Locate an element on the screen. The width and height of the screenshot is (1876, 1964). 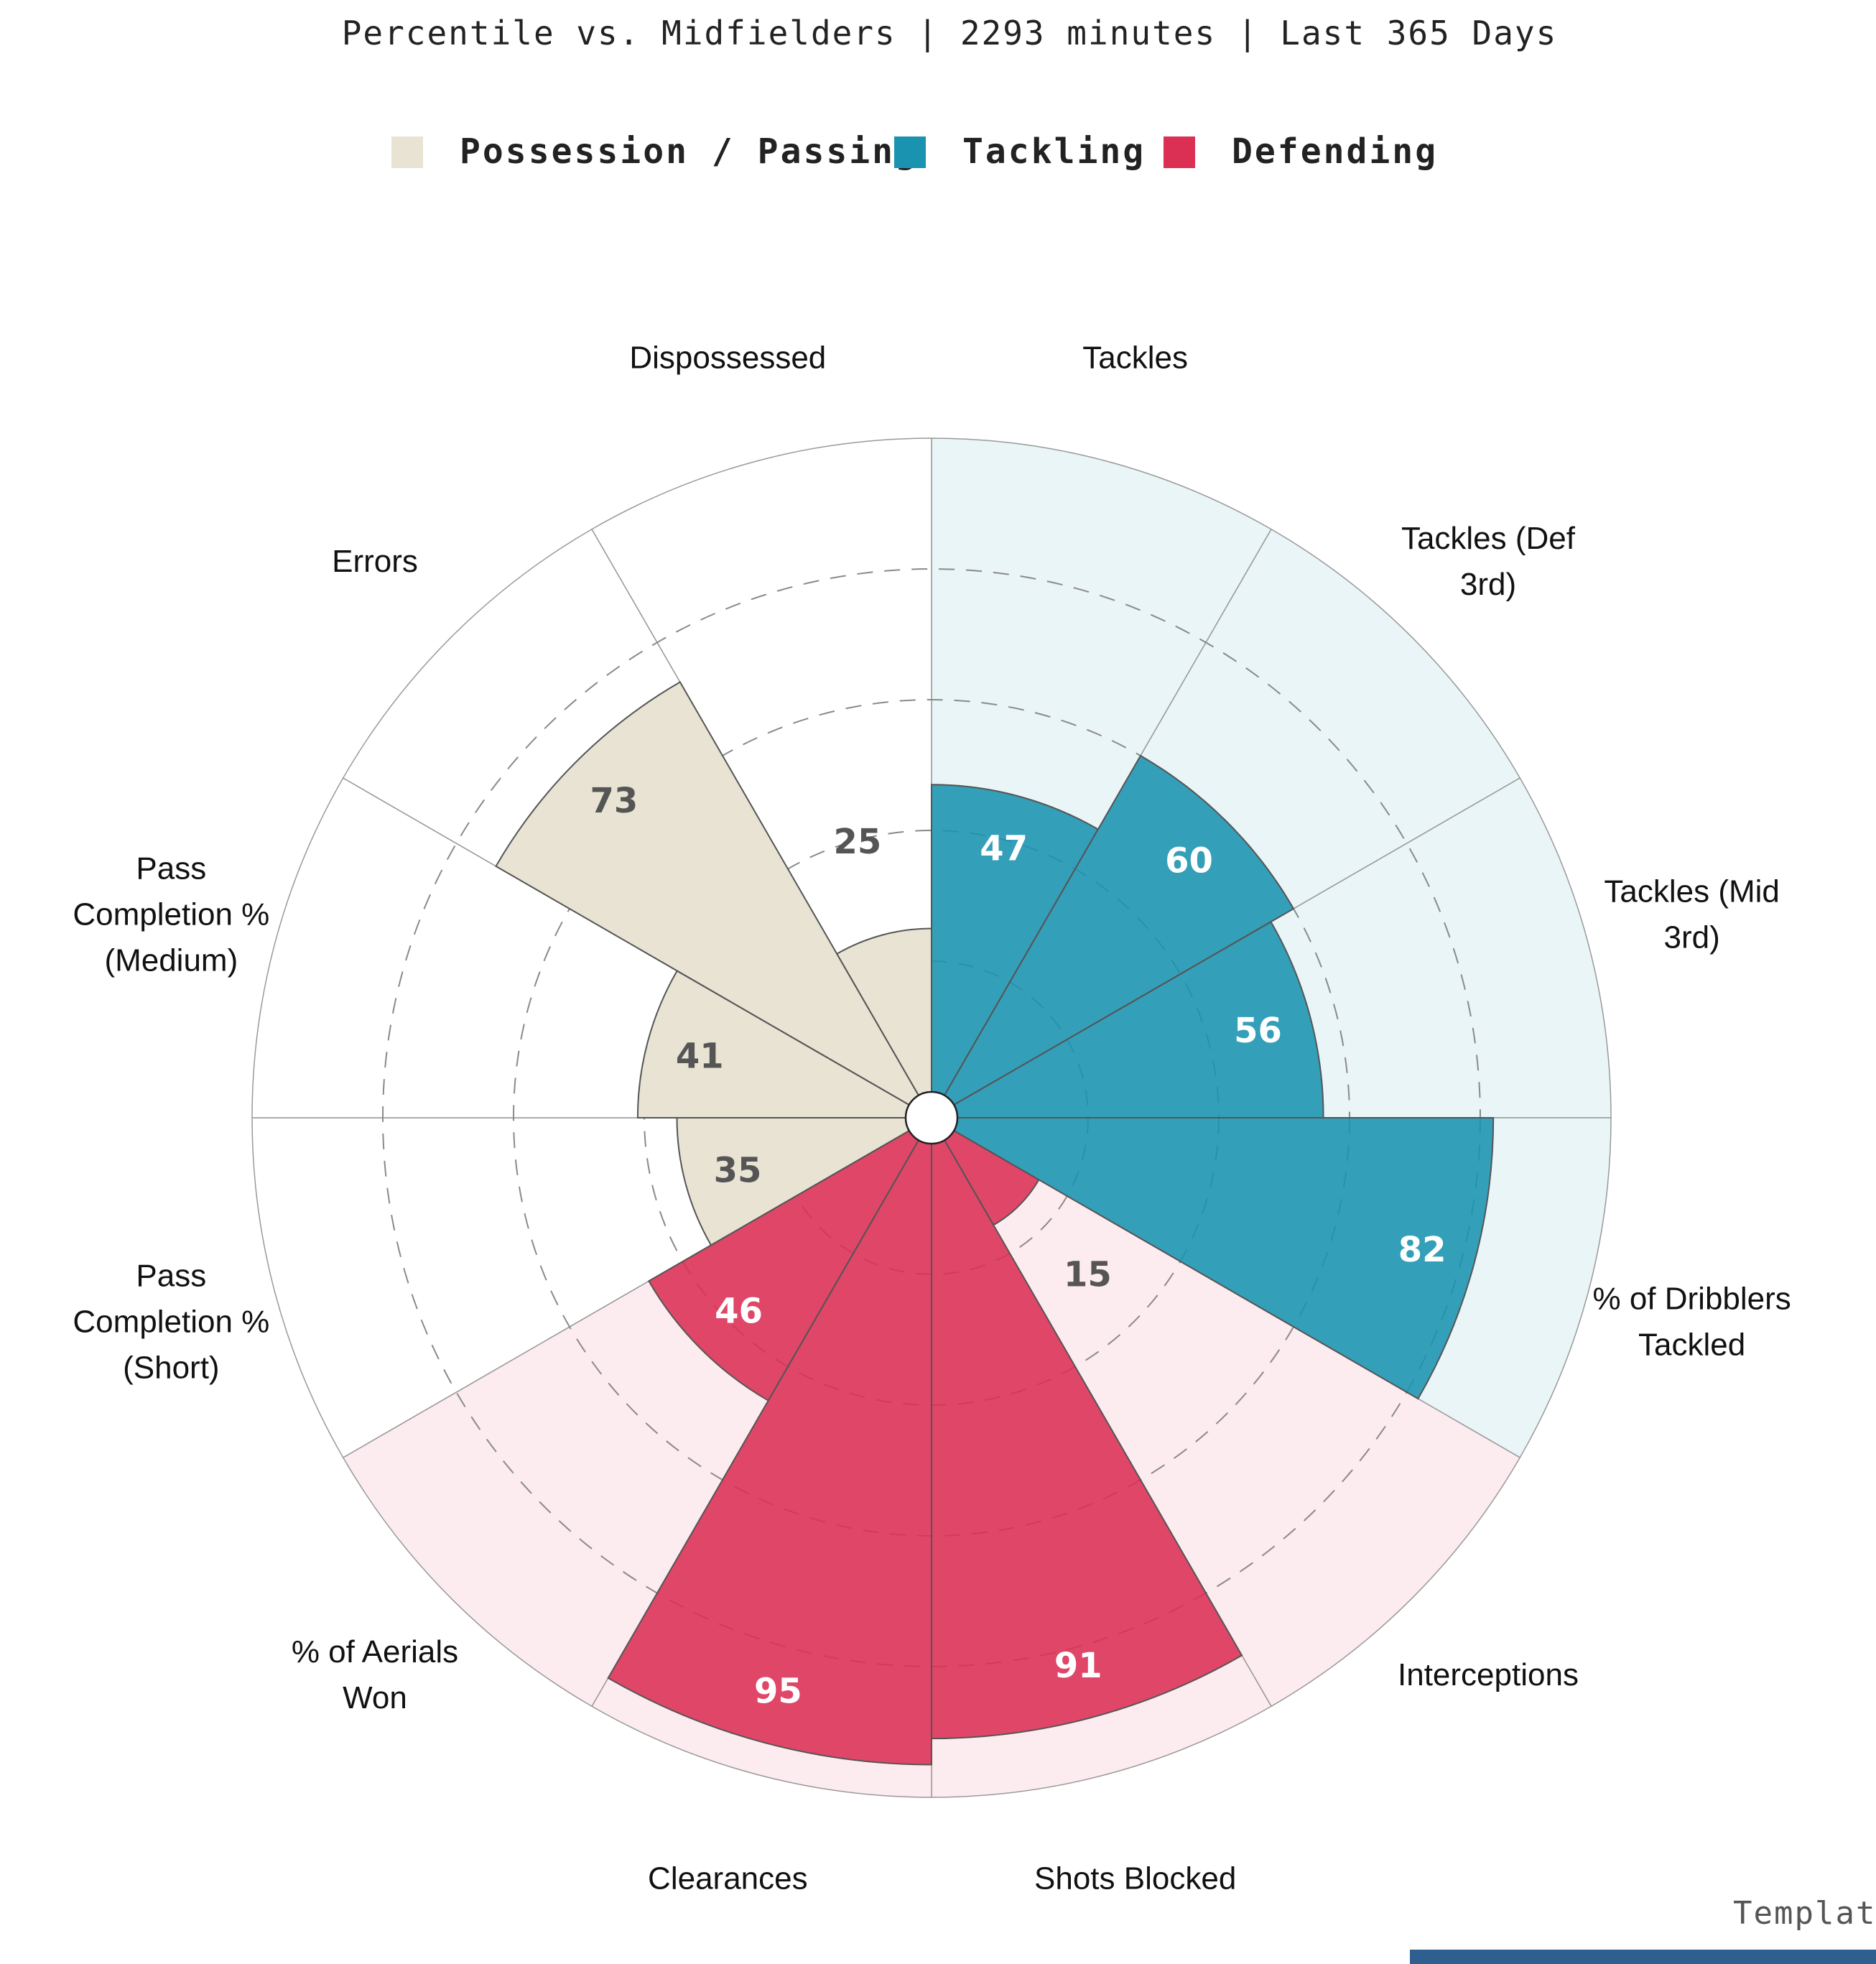
value-label: 91 is located at coordinates (1078, 1666).